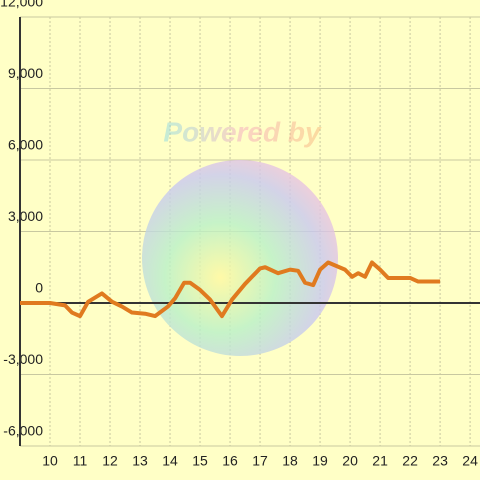  What do you see at coordinates (50, 461) in the screenshot?
I see `x-tick-label: 10` at bounding box center [50, 461].